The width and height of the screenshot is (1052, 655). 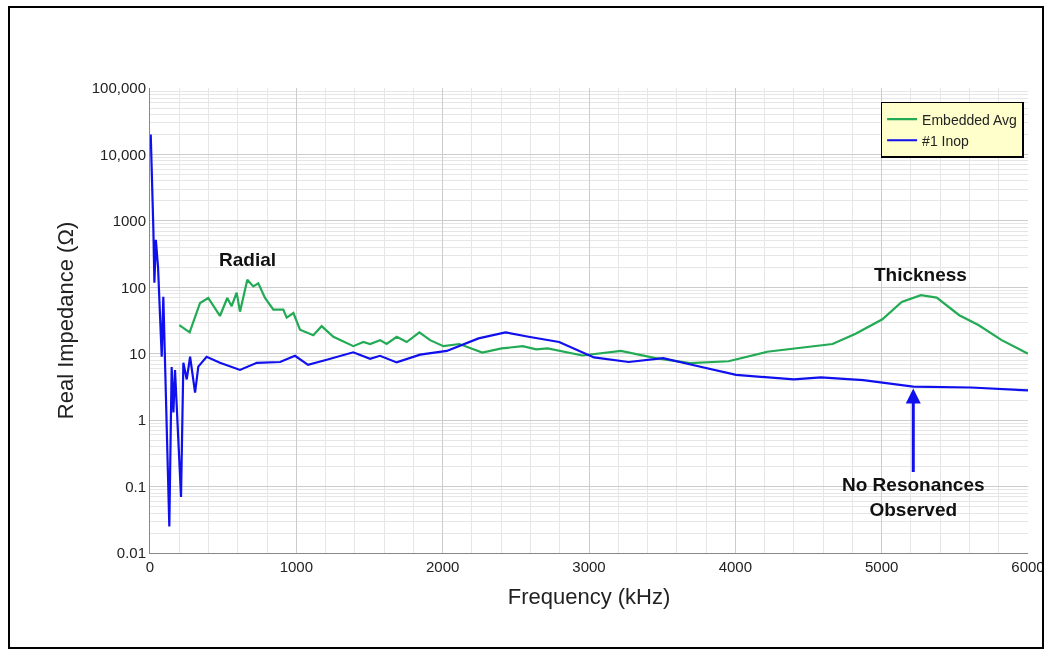 I want to click on y-tick-label: 100, so click(x=133, y=287).